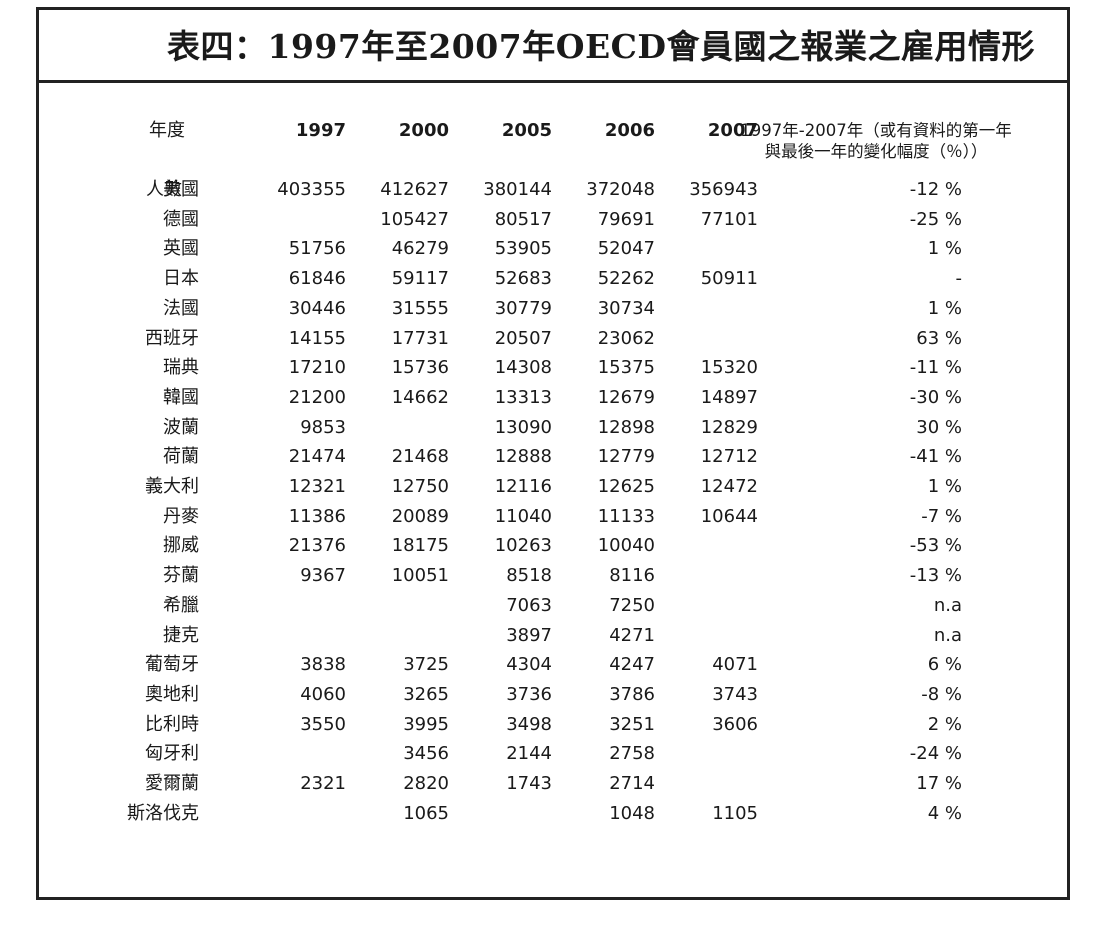  Describe the element at coordinates (526, 130) in the screenshot. I see `header-year-2005: 2005` at that location.